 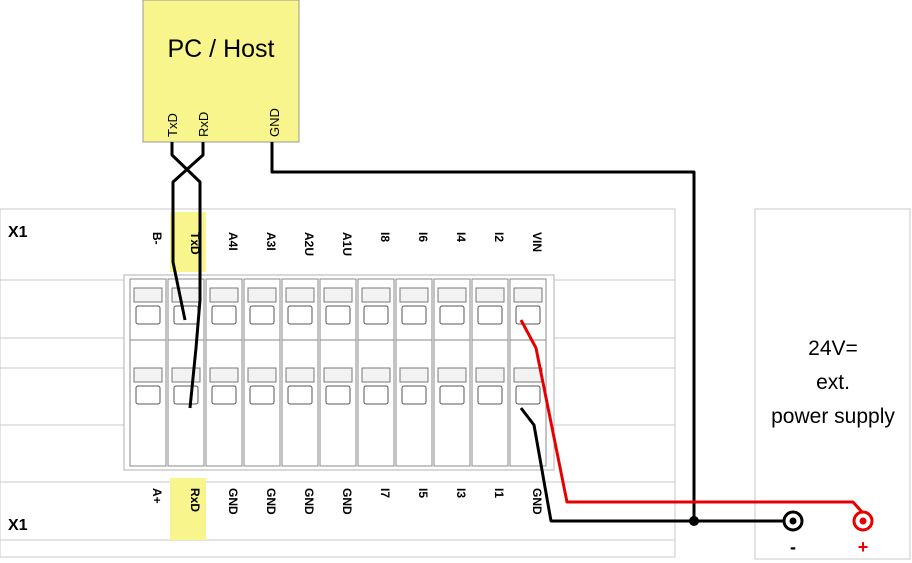 I want to click on top-terminal-labels: B- TxD A4I A3I A2U A1U I8 I6 I4 I2 VIN, so click(x=347, y=244).